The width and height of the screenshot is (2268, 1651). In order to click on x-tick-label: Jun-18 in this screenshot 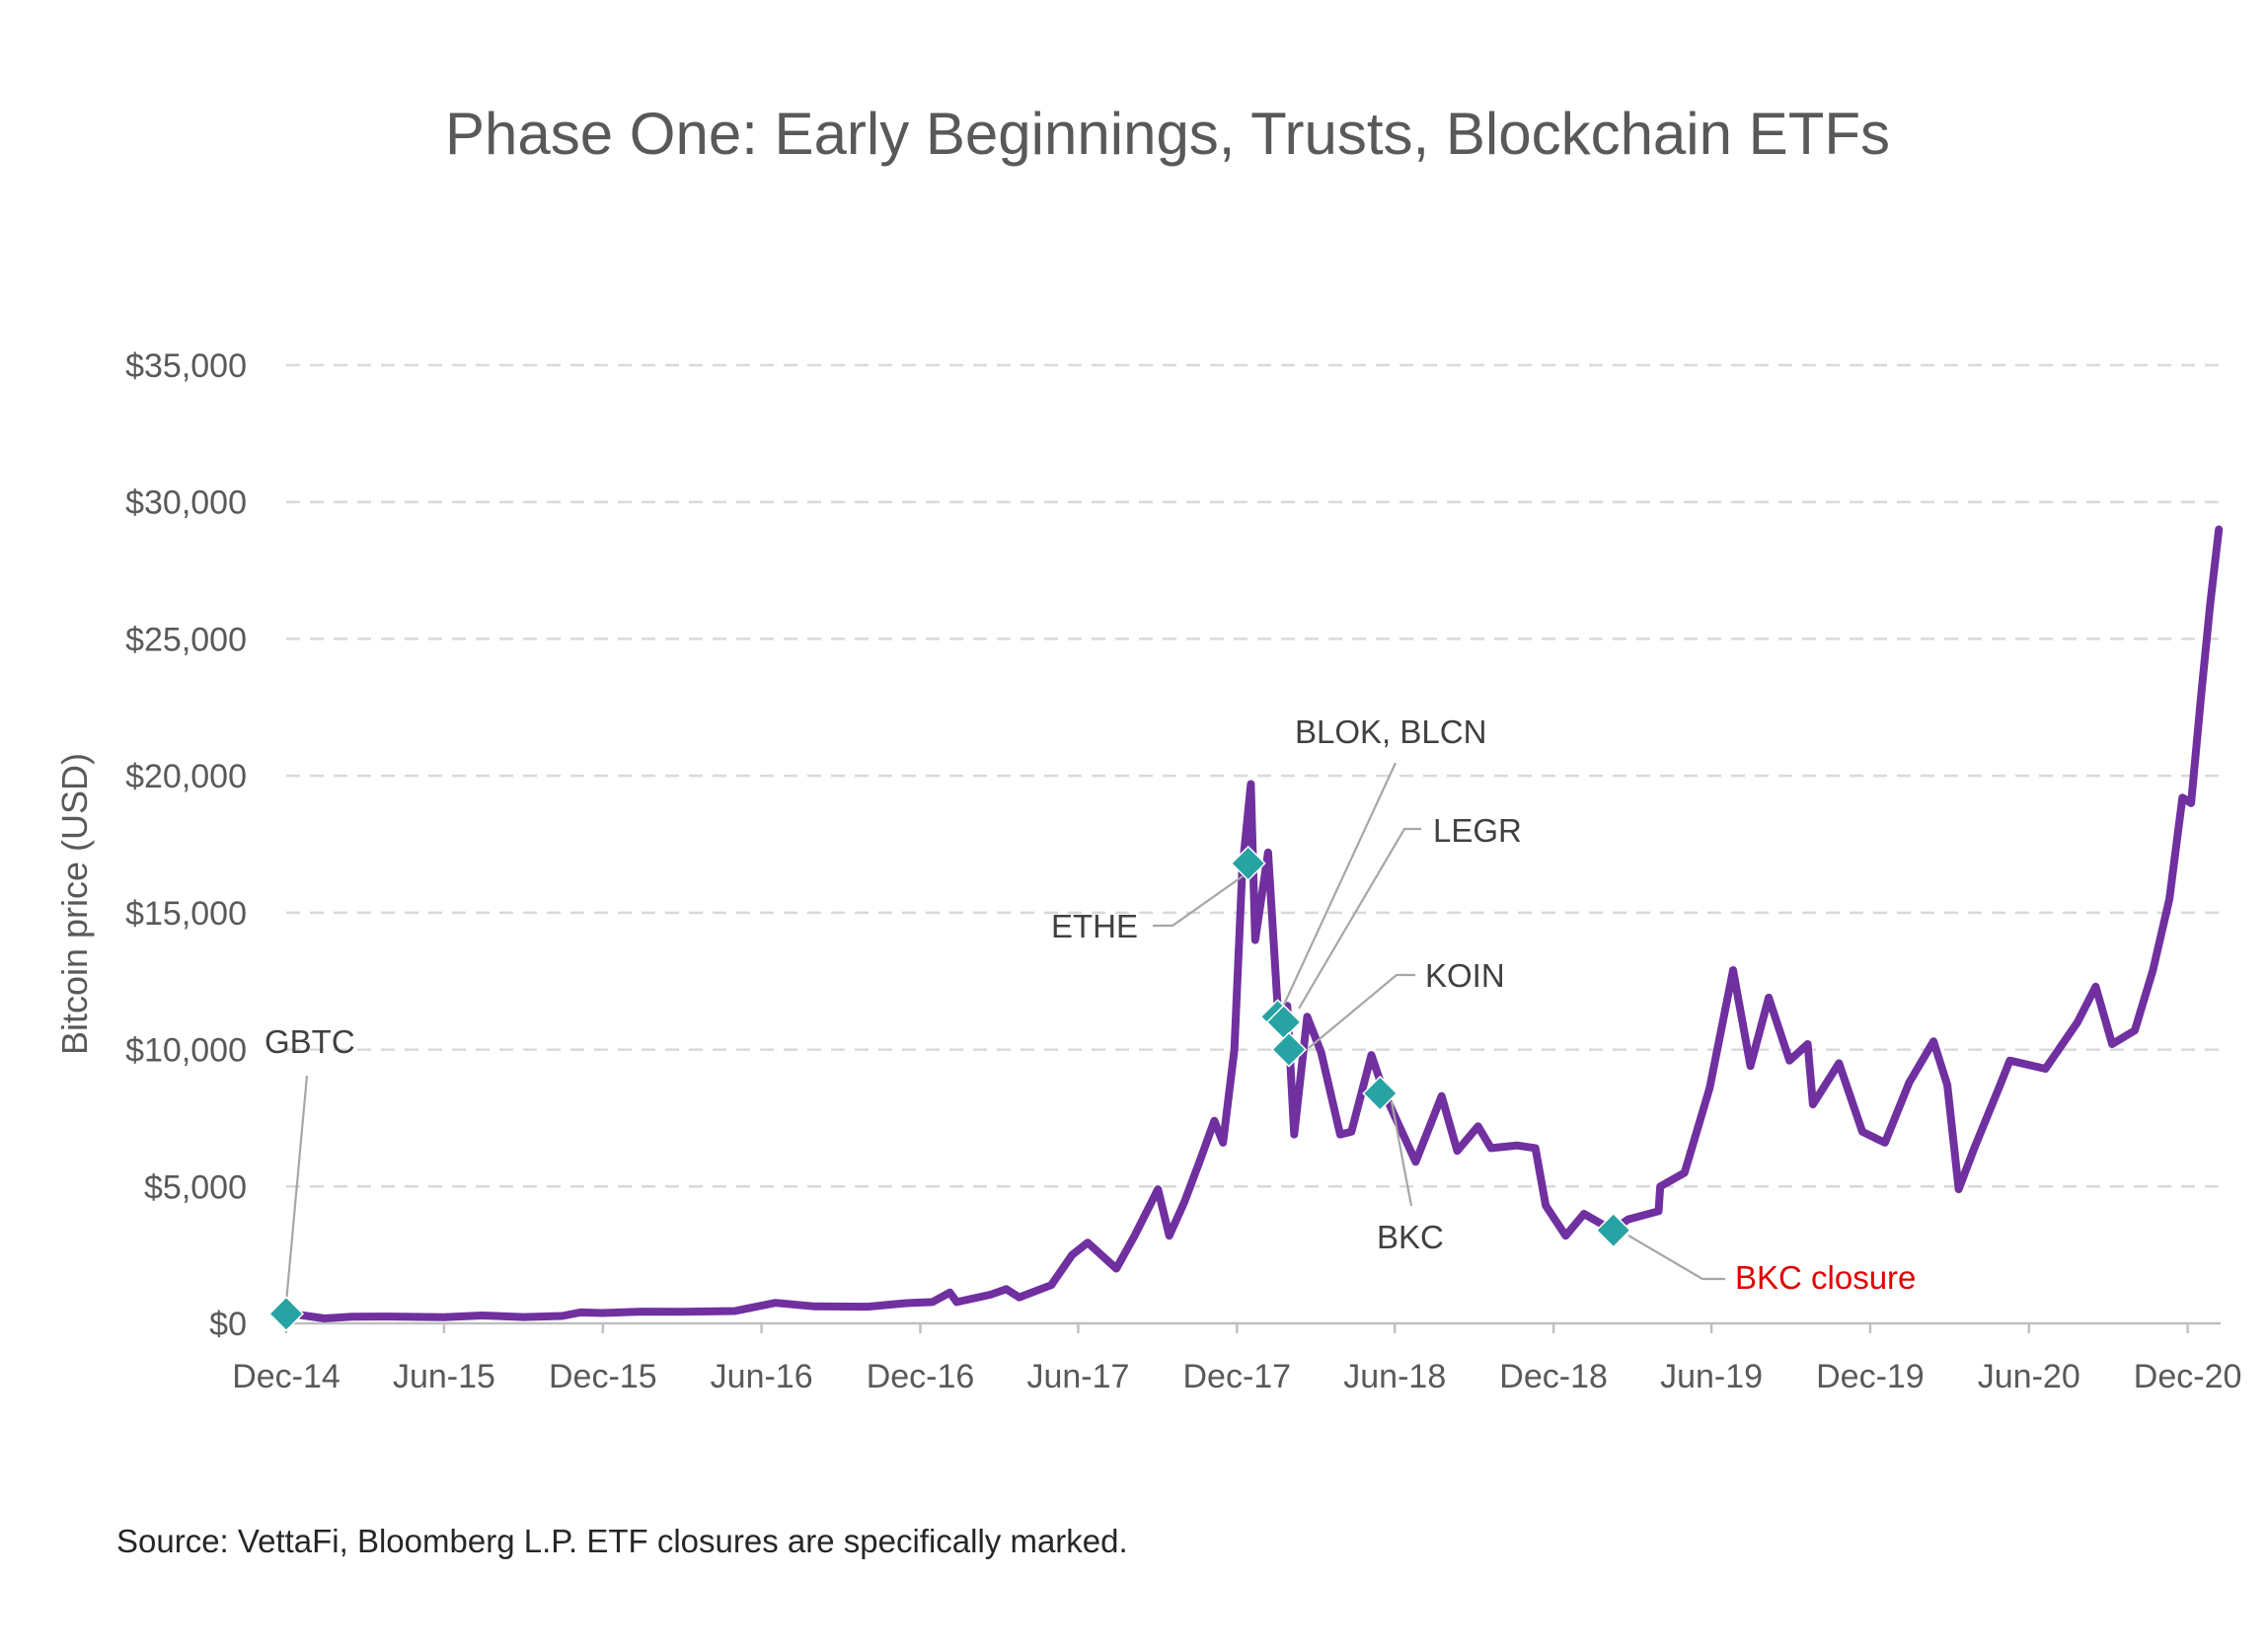, I will do `click(1395, 1376)`.